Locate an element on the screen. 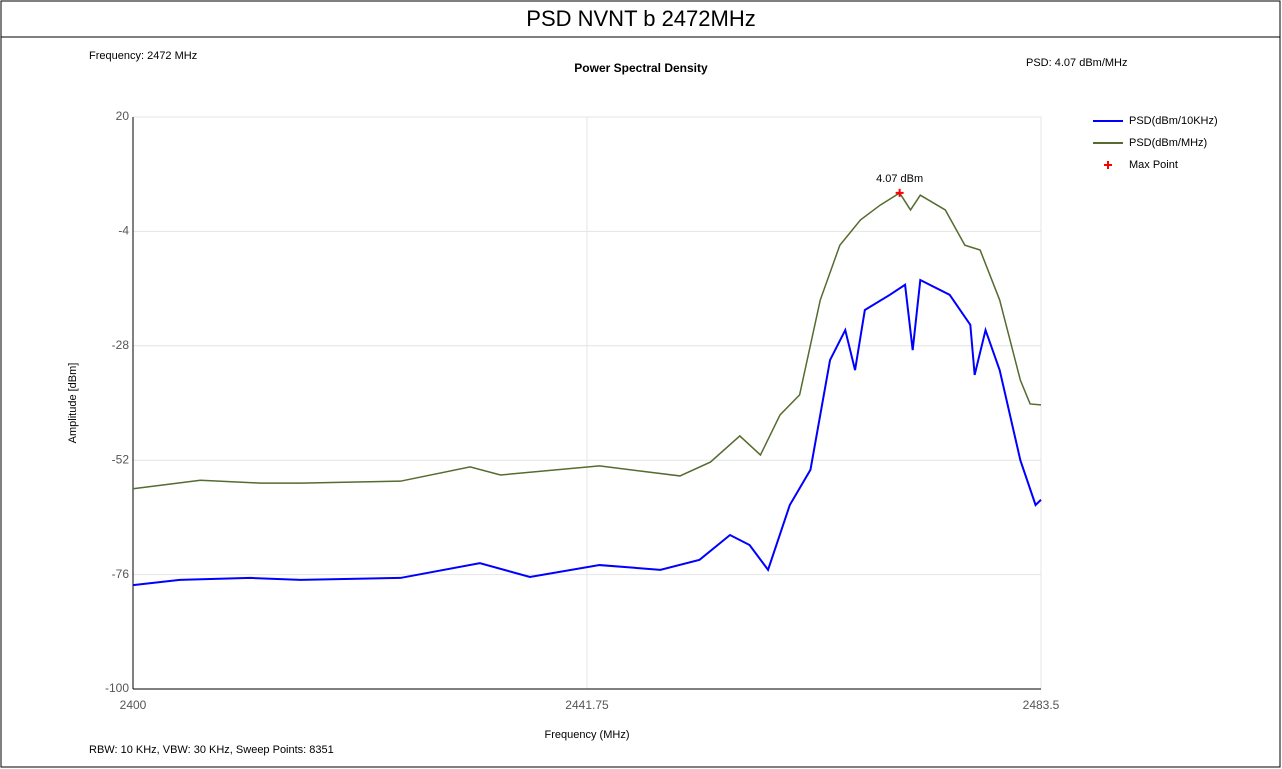 The height and width of the screenshot is (769, 1282). max-point is located at coordinates (899, 192).